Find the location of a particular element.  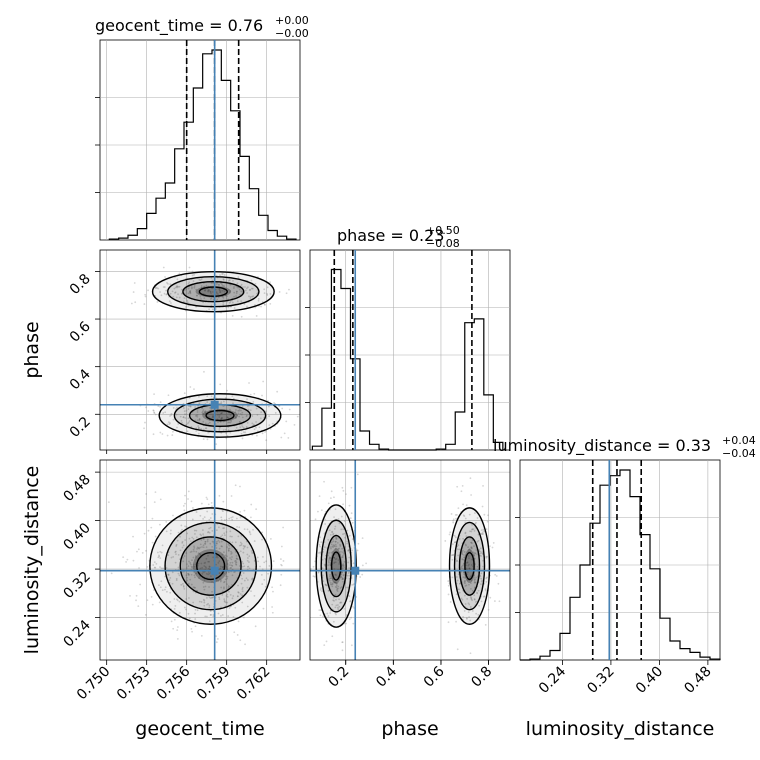

panel-frame is located at coordinates (200, 140).